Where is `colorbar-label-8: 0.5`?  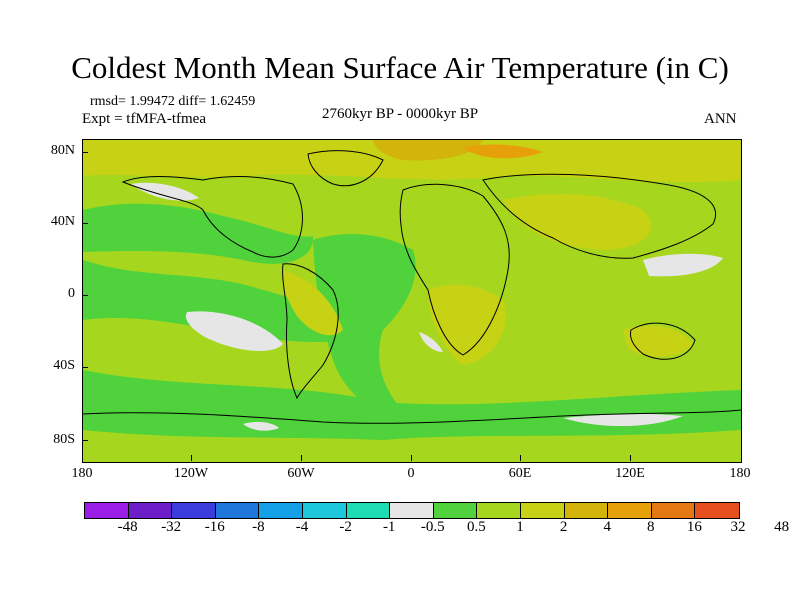
colorbar-label-8: 0.5 is located at coordinates (476, 527).